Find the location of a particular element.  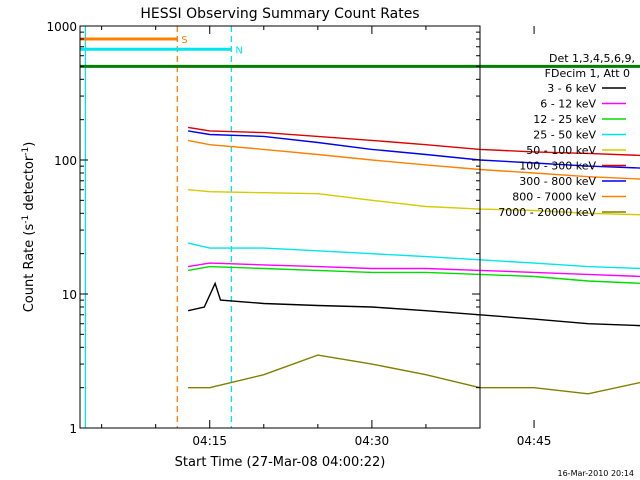

legend-entry-label: 12 - 25 keV is located at coordinates (564, 119).